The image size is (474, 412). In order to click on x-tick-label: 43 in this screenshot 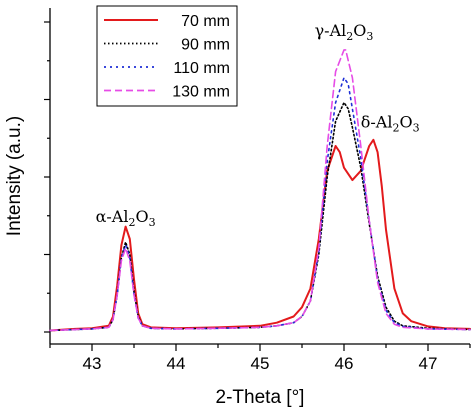, I will do `click(92, 363)`.